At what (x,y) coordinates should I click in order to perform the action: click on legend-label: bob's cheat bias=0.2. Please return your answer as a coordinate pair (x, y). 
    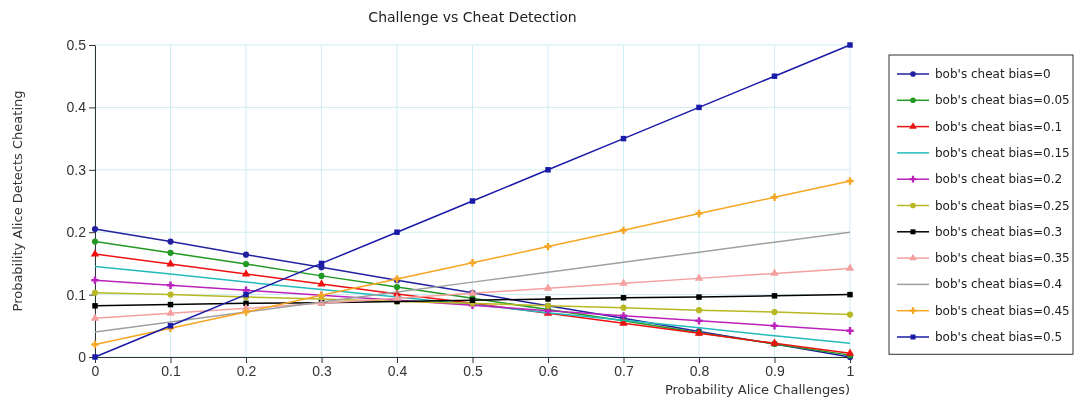
    Looking at the image, I should click on (999, 179).